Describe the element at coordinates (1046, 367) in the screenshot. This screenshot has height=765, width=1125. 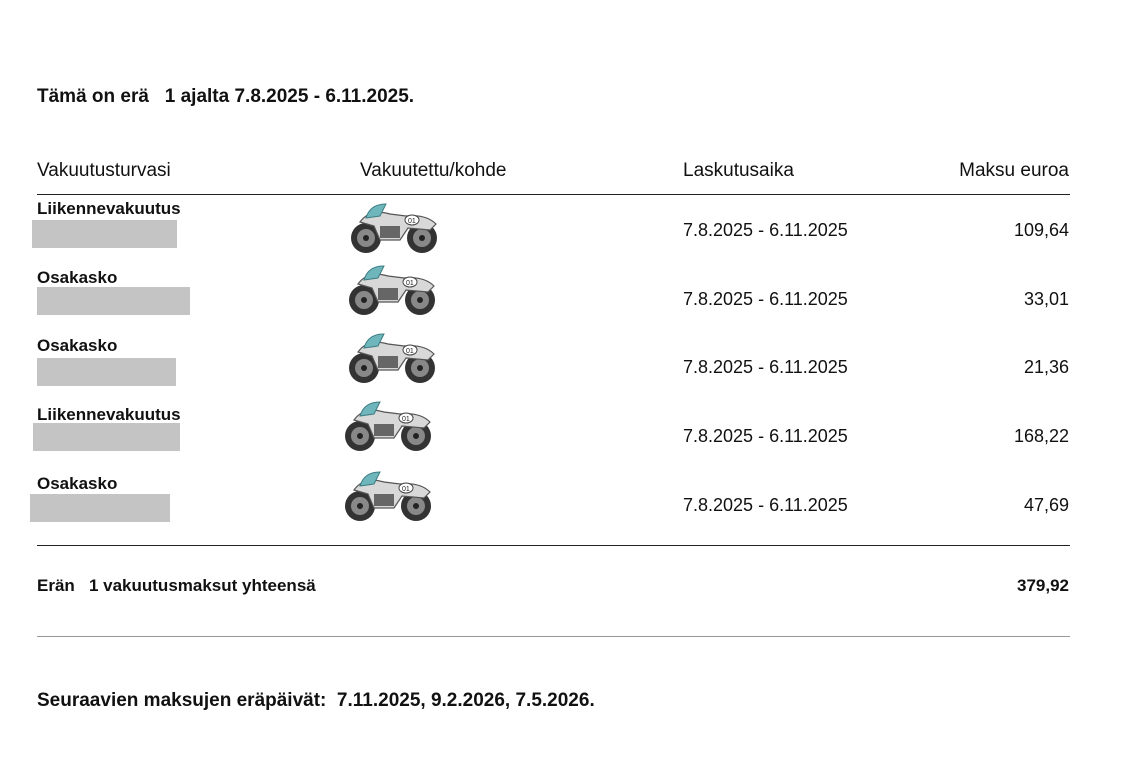
I see `amount: 21,36` at that location.